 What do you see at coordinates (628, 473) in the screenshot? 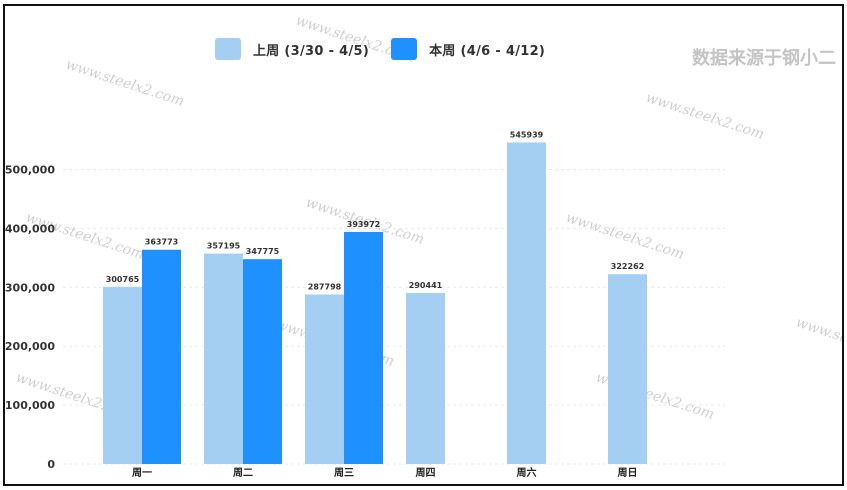
I see `x-tick-label: 周日` at bounding box center [628, 473].